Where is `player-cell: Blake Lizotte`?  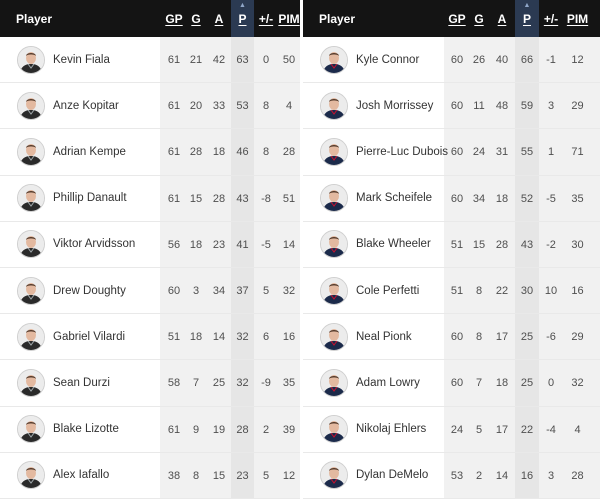
player-cell: Blake Lizotte is located at coordinates (68, 429).